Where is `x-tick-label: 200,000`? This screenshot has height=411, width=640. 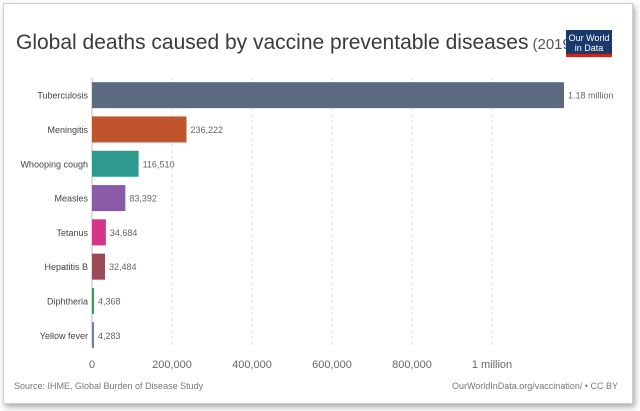 x-tick-label: 200,000 is located at coordinates (172, 365).